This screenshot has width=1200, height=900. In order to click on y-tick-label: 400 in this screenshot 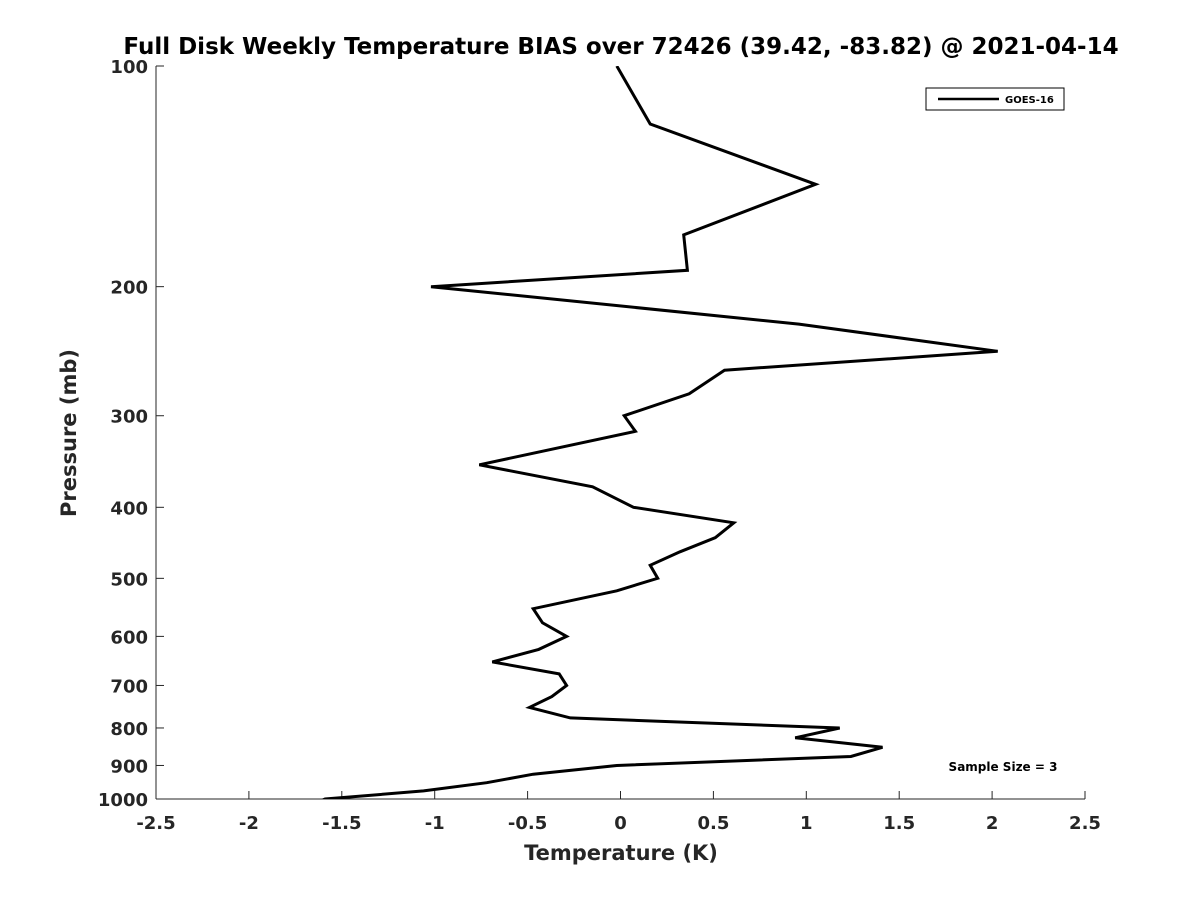, I will do `click(129, 508)`.